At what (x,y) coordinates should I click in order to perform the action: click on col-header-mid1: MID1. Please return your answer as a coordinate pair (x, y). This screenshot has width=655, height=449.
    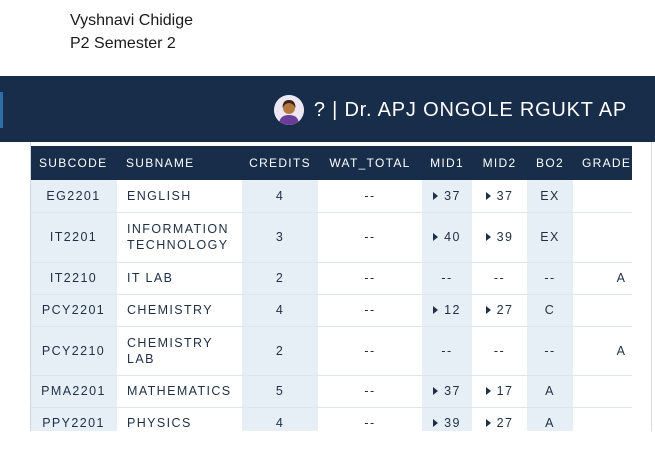
    Looking at the image, I should click on (447, 161).